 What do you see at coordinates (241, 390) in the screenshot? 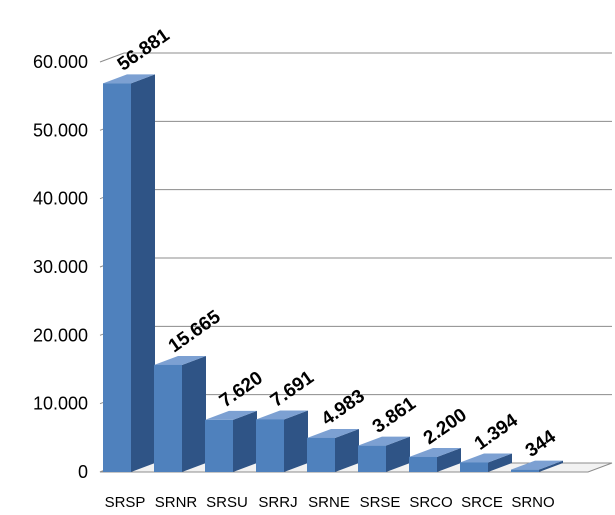
I see `data-label: 7.620` at bounding box center [241, 390].